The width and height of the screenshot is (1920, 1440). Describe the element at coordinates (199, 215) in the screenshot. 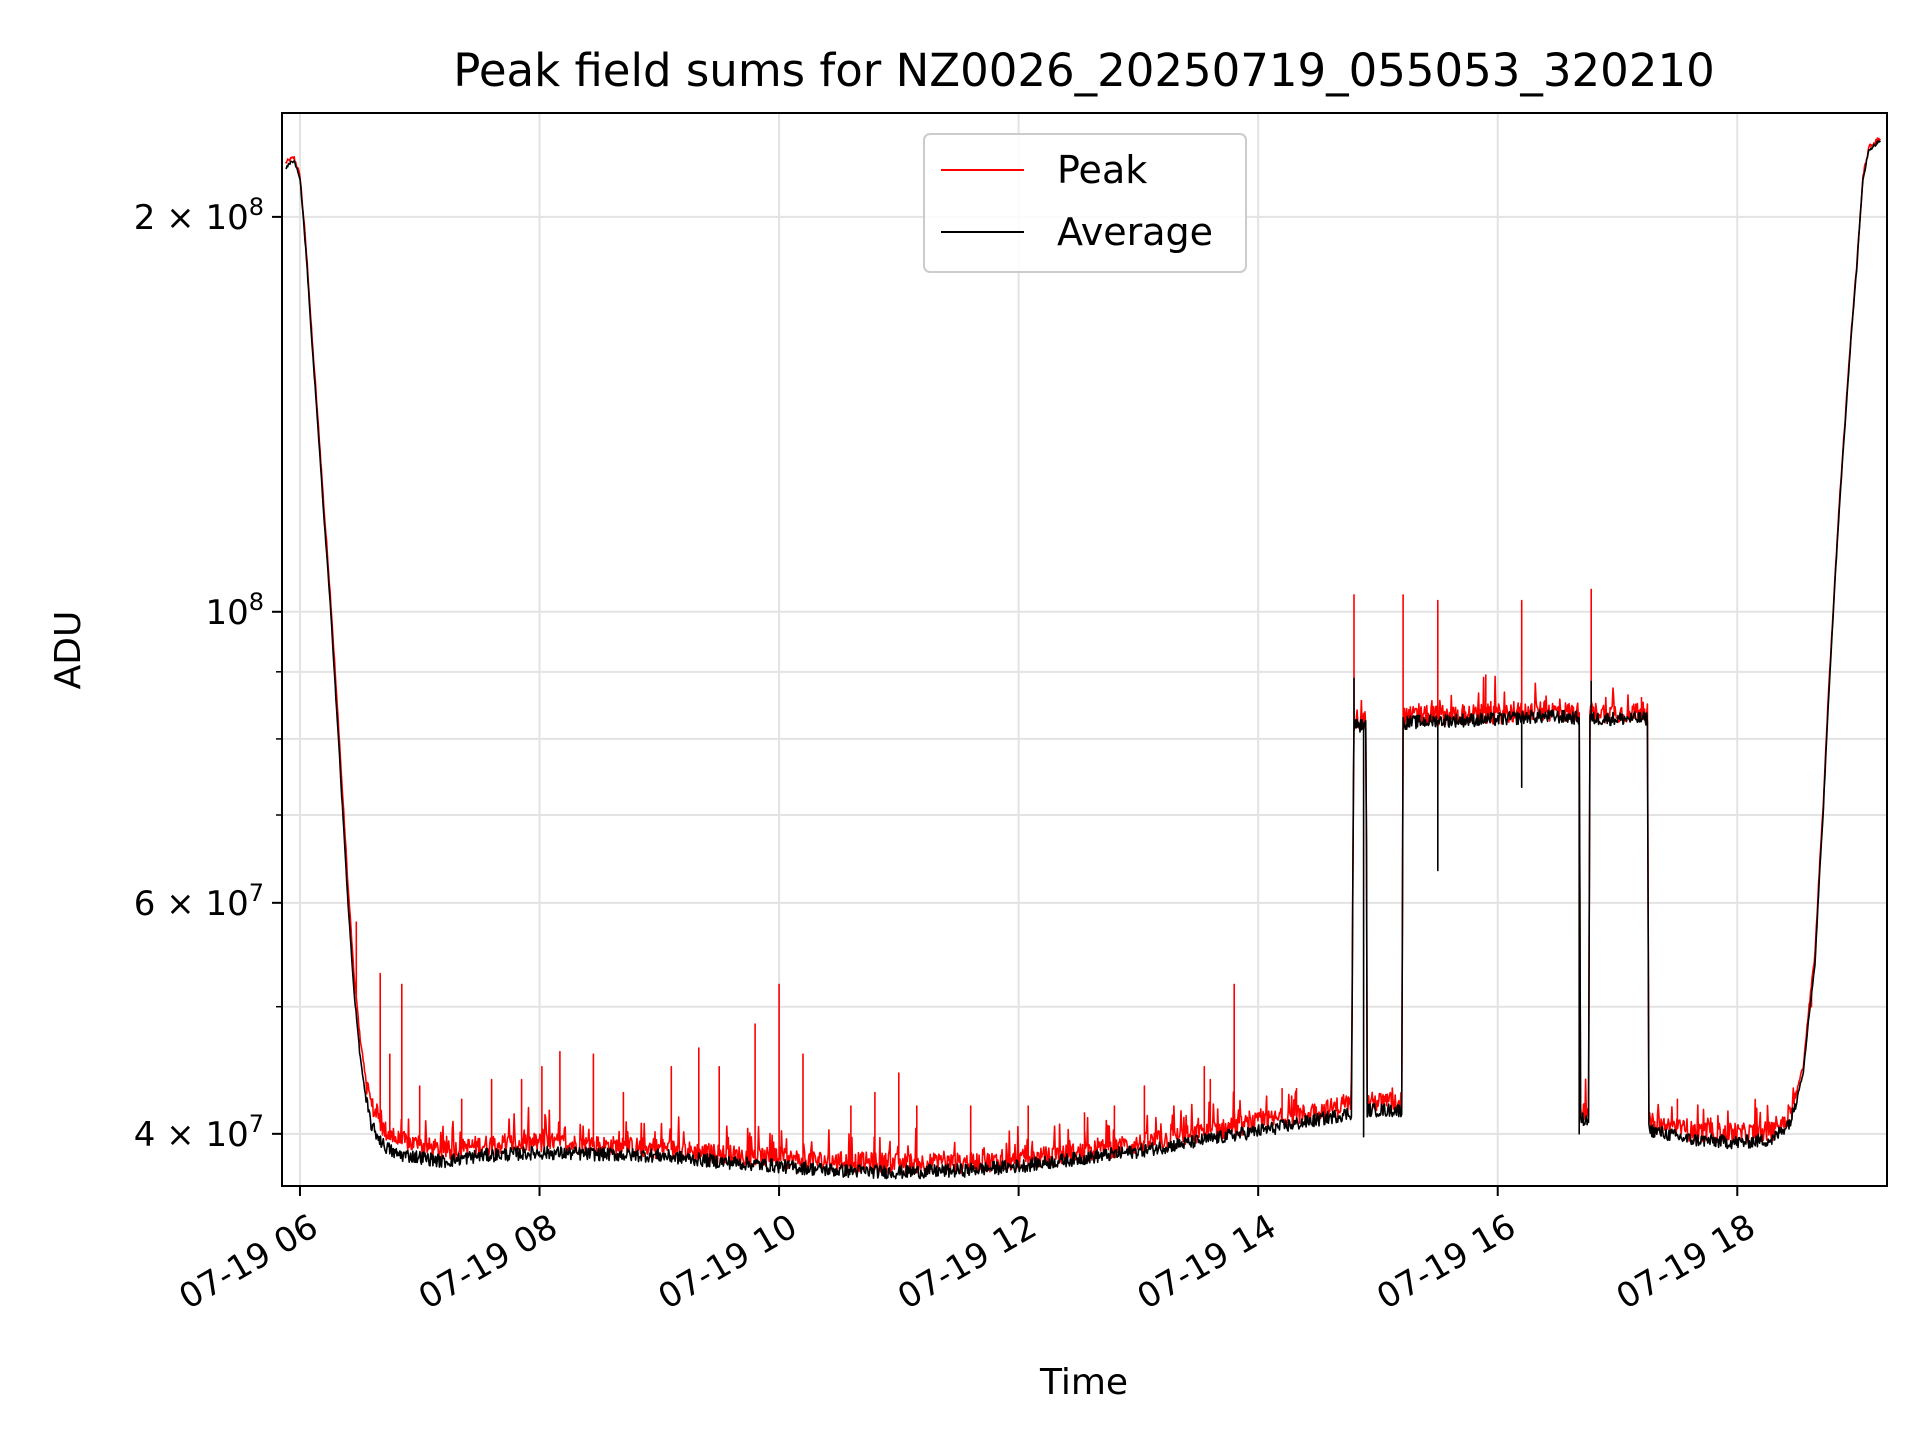

I see `y-tick-label: 2 × 108` at that location.